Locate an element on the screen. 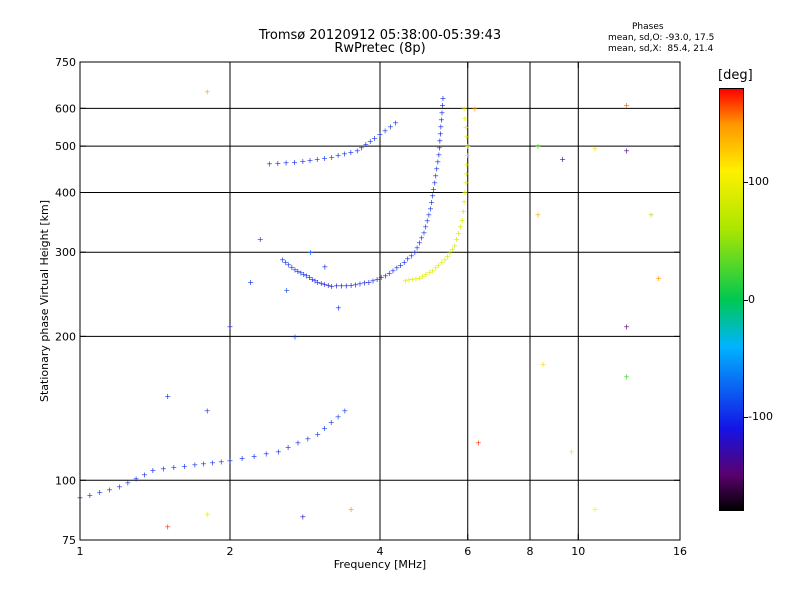 The height and width of the screenshot is (600, 800). x-tick-label: 16 is located at coordinates (680, 551).